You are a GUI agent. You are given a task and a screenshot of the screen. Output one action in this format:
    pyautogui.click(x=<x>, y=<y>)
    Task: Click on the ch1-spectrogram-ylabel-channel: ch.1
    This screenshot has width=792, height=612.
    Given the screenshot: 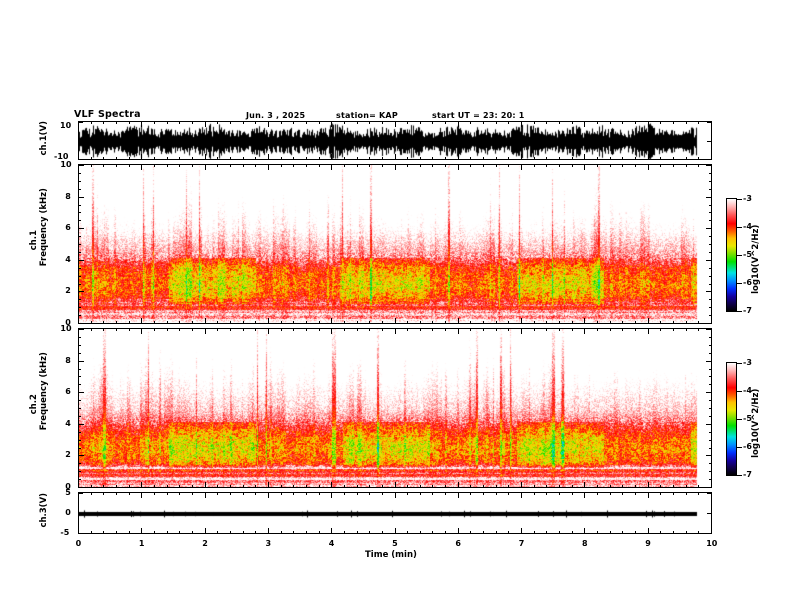 What is the action you would take?
    pyautogui.click(x=33, y=240)
    